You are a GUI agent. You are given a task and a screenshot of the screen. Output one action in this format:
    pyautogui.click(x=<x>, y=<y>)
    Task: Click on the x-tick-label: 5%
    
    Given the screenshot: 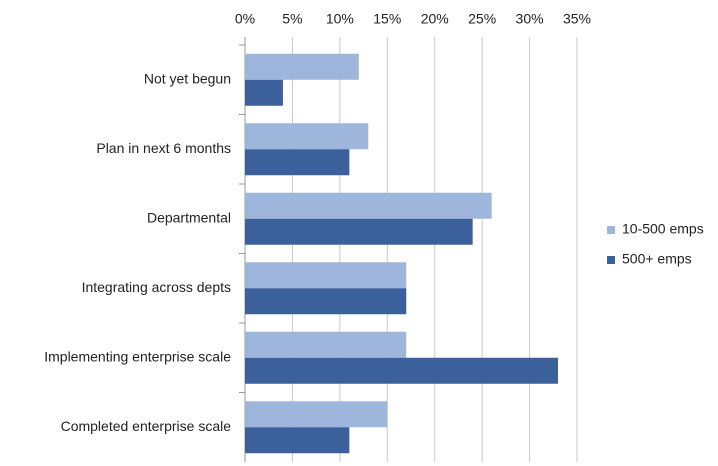 What is the action you would take?
    pyautogui.click(x=292, y=19)
    